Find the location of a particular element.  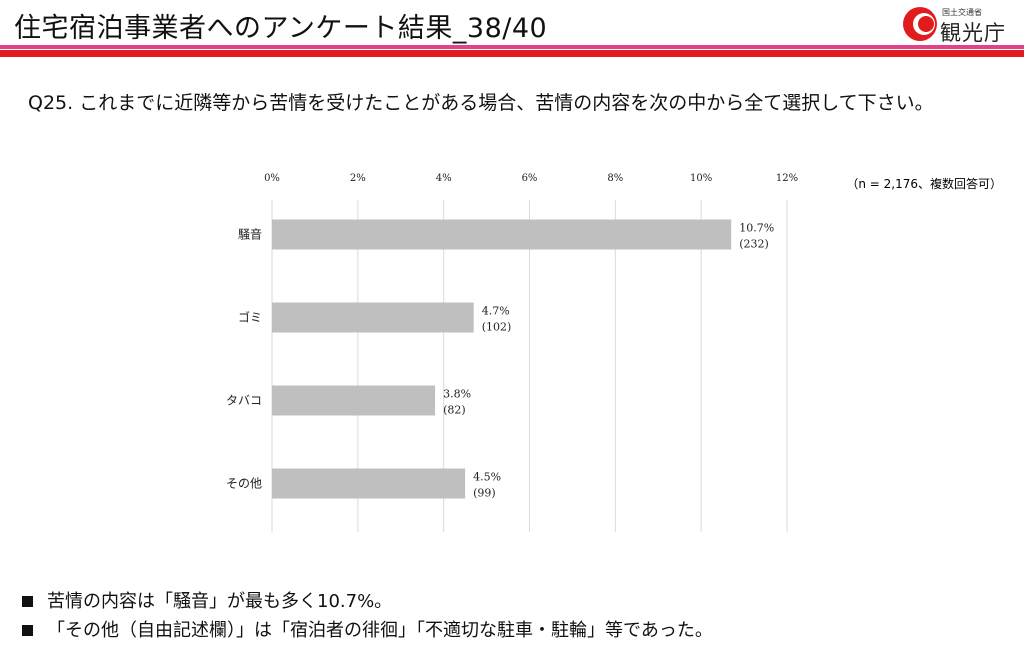

page-title: 住宅宿泊事業者へのアンケート結果_38/40 is located at coordinates (281, 28).